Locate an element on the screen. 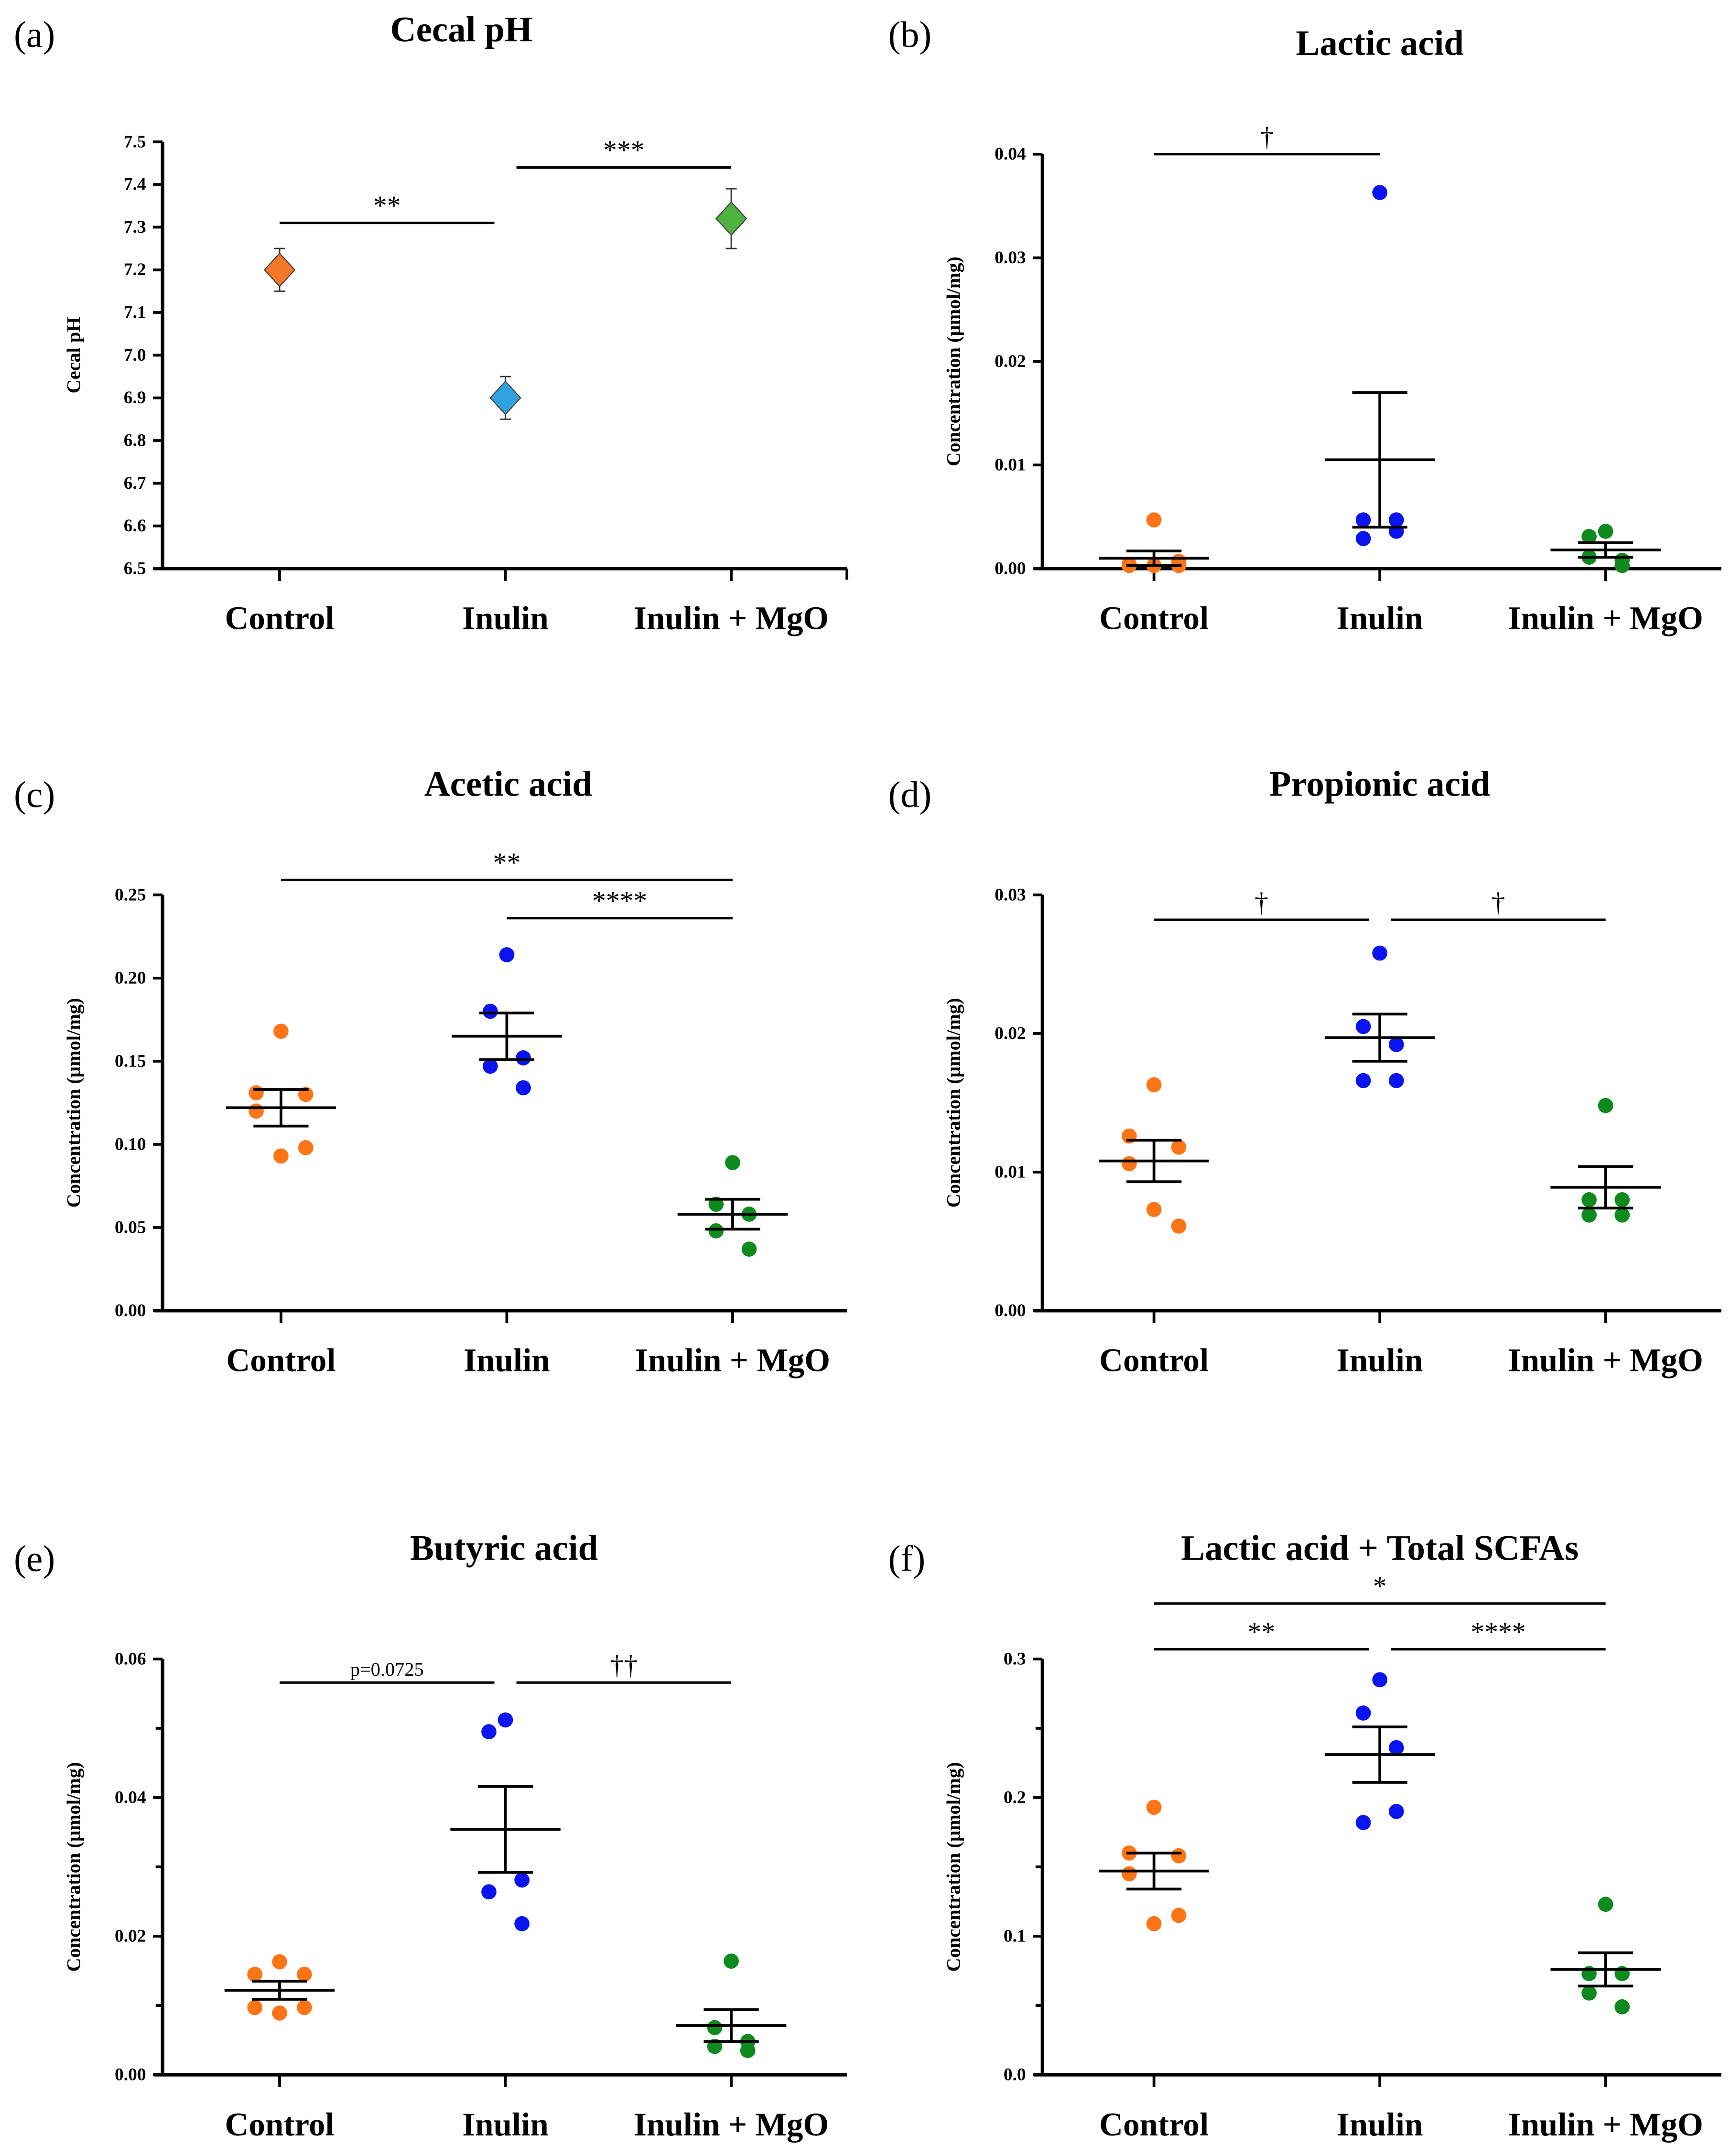  chart-title: Propionic acid is located at coordinates (1380, 784).